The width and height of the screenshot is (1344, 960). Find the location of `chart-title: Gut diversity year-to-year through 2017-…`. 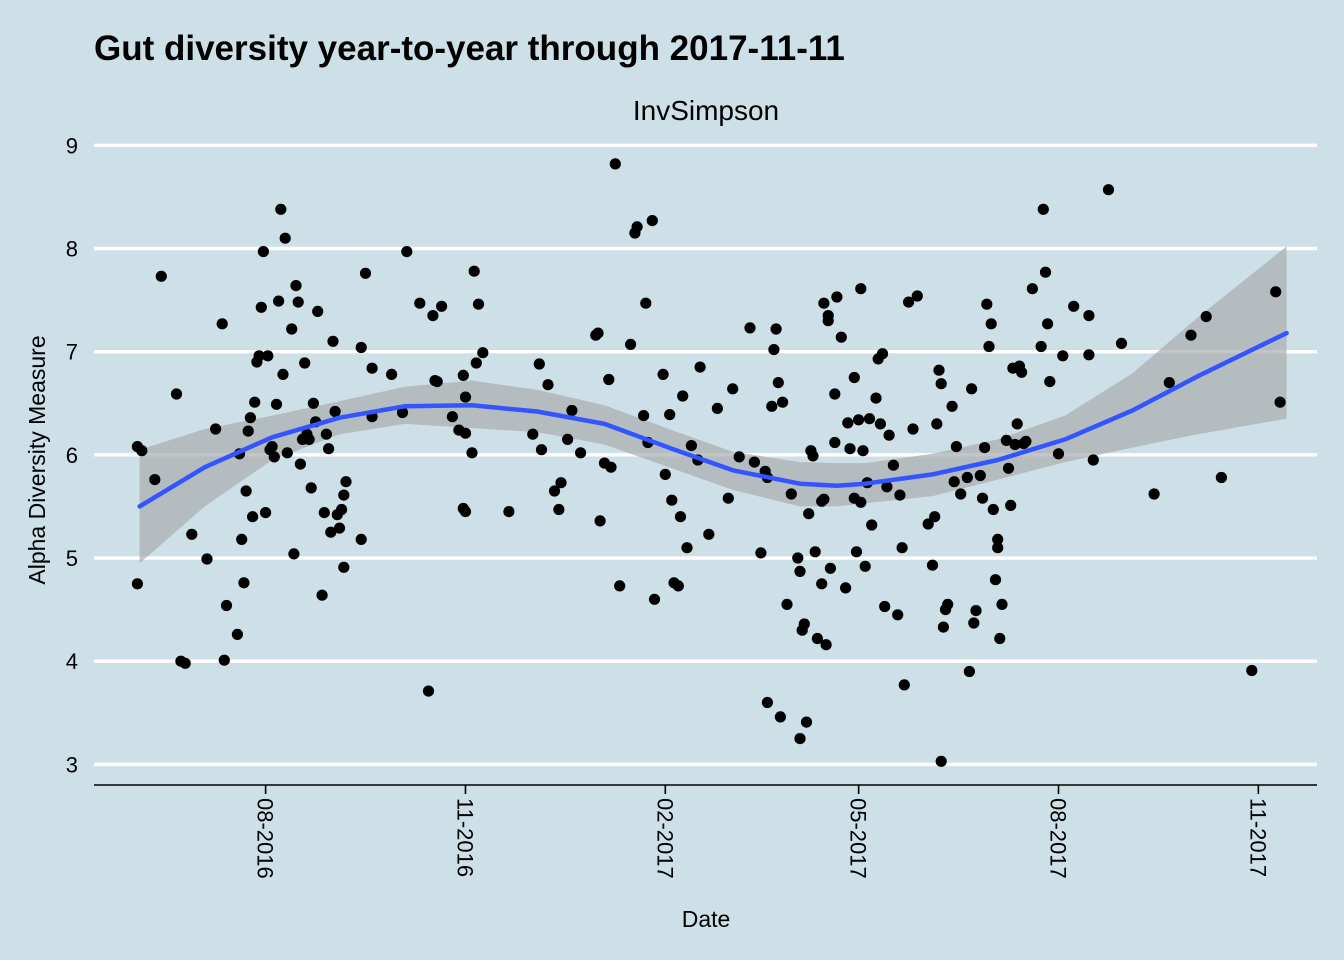

chart-title: Gut diversity year-to-year through 2017-… is located at coordinates (469, 48).